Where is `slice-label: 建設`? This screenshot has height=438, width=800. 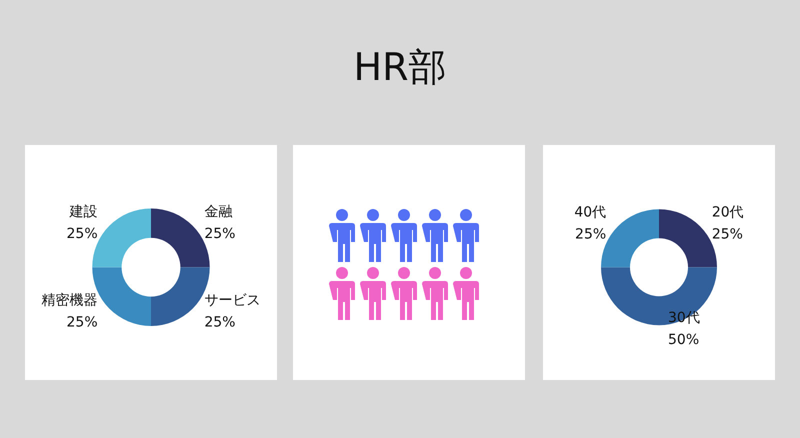
slice-label: 建設 is located at coordinates (83, 212).